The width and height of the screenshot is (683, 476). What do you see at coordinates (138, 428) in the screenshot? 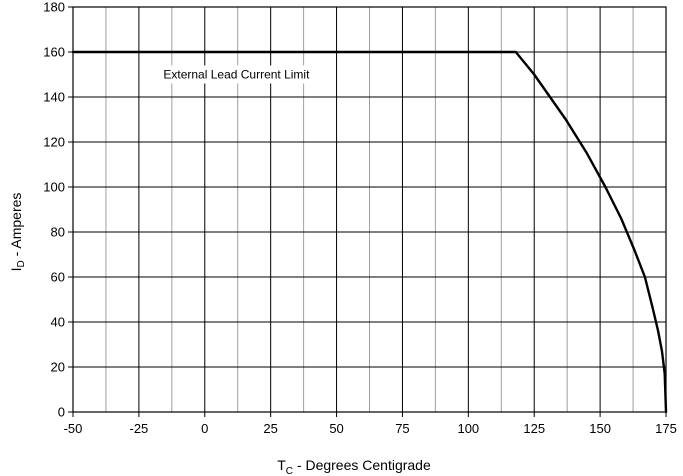
I see `x-tick-label: -25` at bounding box center [138, 428].